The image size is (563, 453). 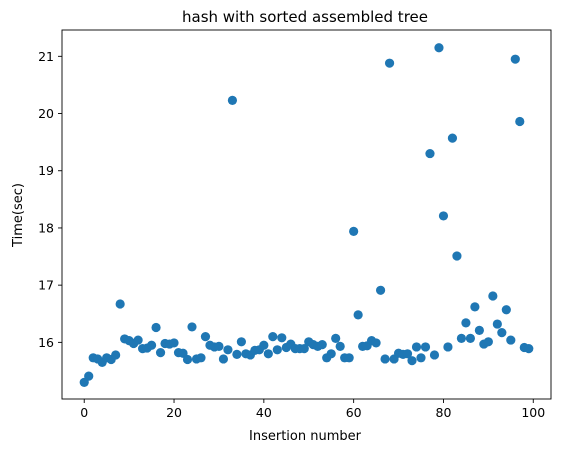 I want to click on y-axis-label: Time(sec), so click(x=18, y=215).